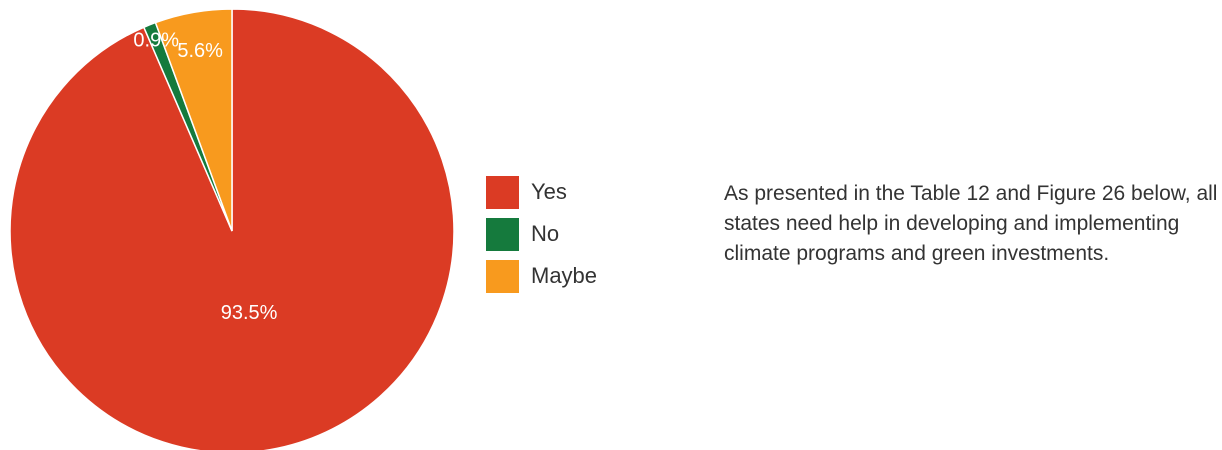  I want to click on legend-swatch-maybe, so click(502, 276).